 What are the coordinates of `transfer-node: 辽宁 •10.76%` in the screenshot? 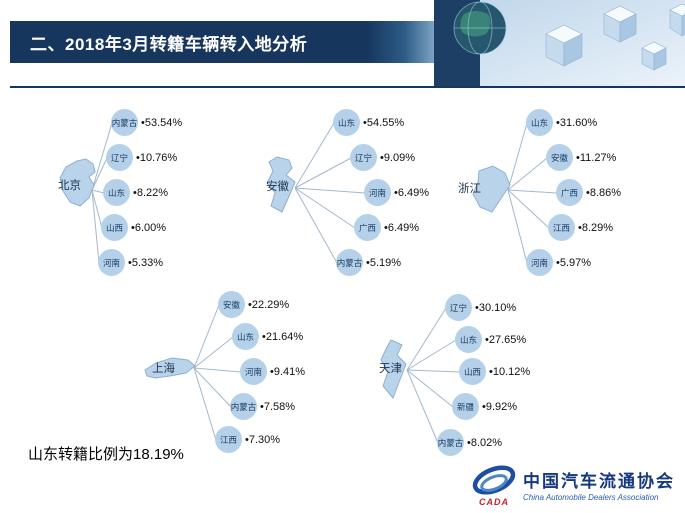 It's located at (141, 157).